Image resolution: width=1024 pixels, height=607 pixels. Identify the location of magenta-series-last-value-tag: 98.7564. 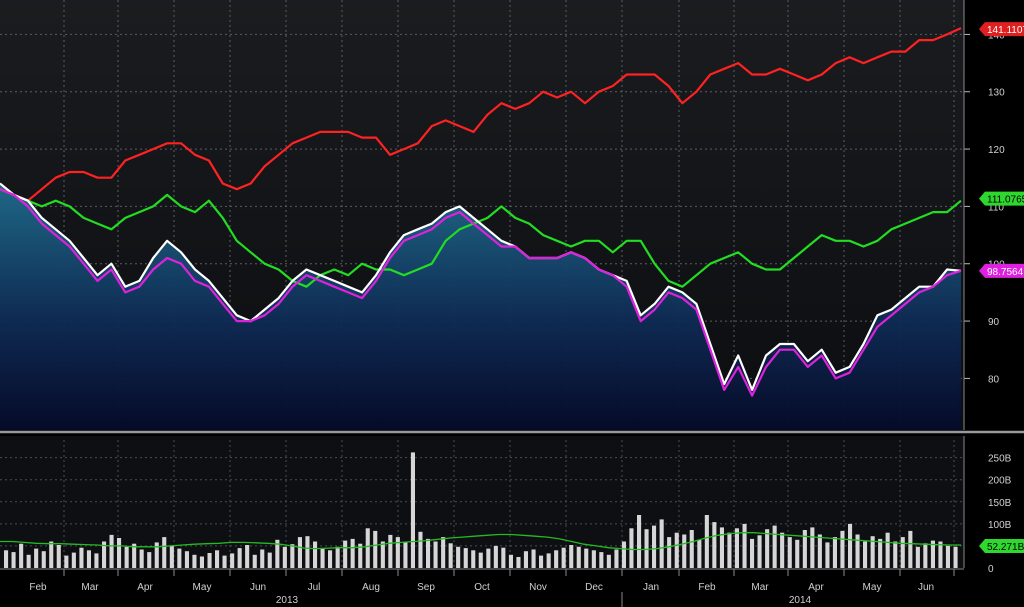
(1001, 270).